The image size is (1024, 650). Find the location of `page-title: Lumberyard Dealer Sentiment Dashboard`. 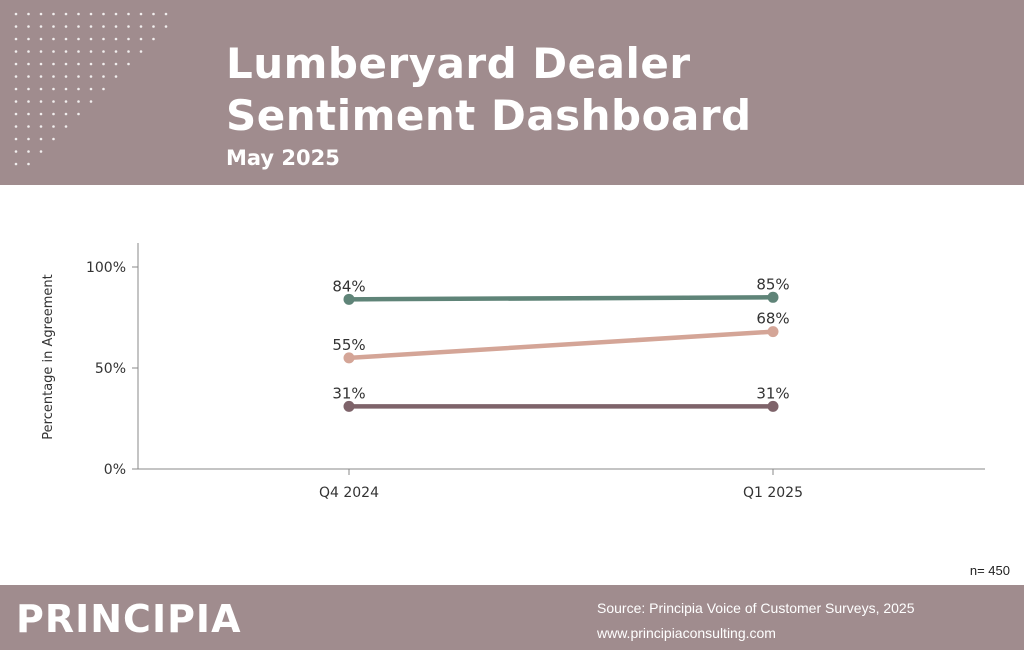

page-title: Lumberyard Dealer Sentiment Dashboard is located at coordinates (489, 90).